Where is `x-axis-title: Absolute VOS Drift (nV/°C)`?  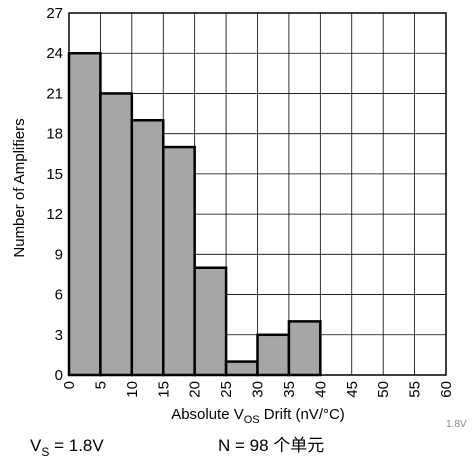 x-axis-title: Absolute VOS Drift (nV/°C) is located at coordinates (258, 416).